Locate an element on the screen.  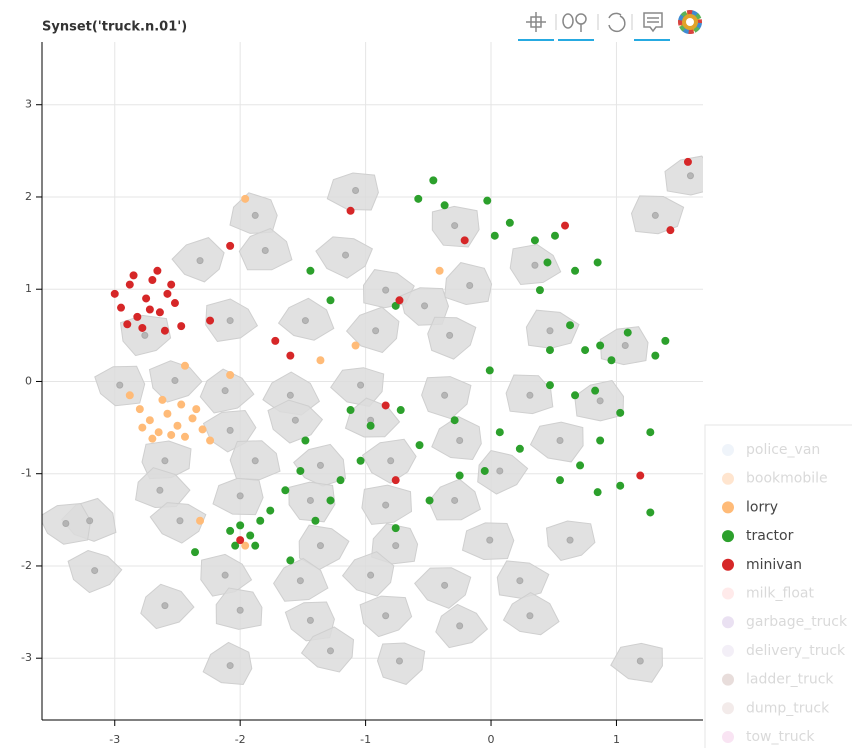
legend-label: bookmobile is located at coordinates (787, 479).